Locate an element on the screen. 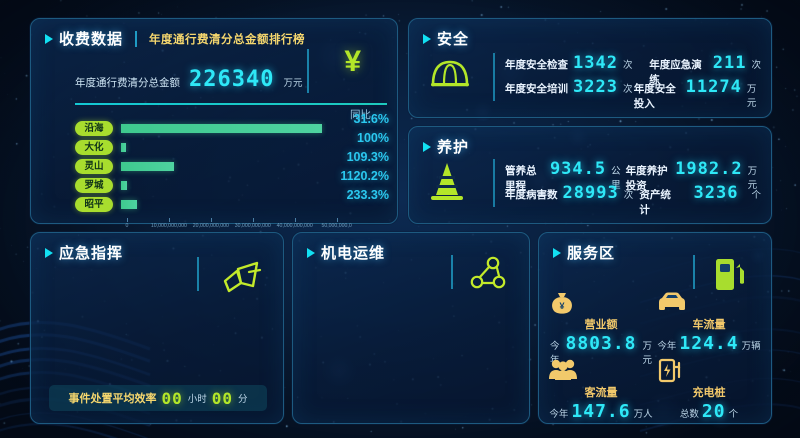 The image size is (800, 438). safety-divider is located at coordinates (494, 77).